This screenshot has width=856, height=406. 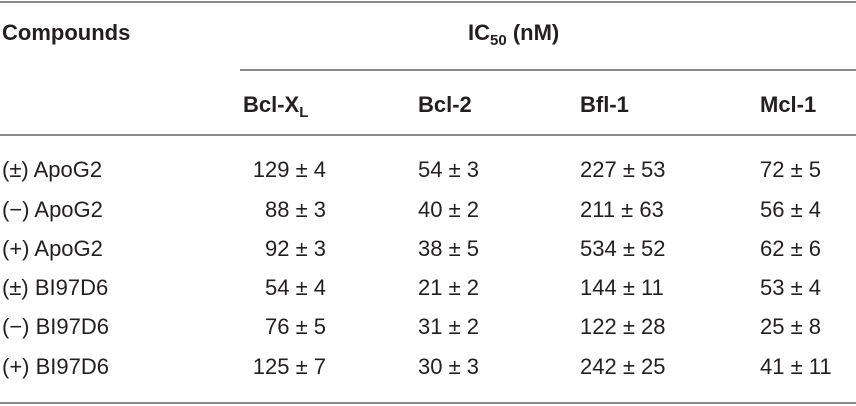 I want to click on value-cell: 211 ± 63, so click(x=622, y=209).